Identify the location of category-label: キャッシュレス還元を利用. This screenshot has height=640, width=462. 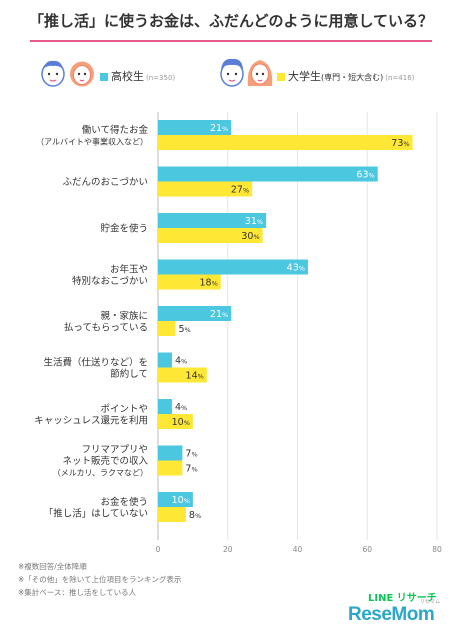
(91, 420).